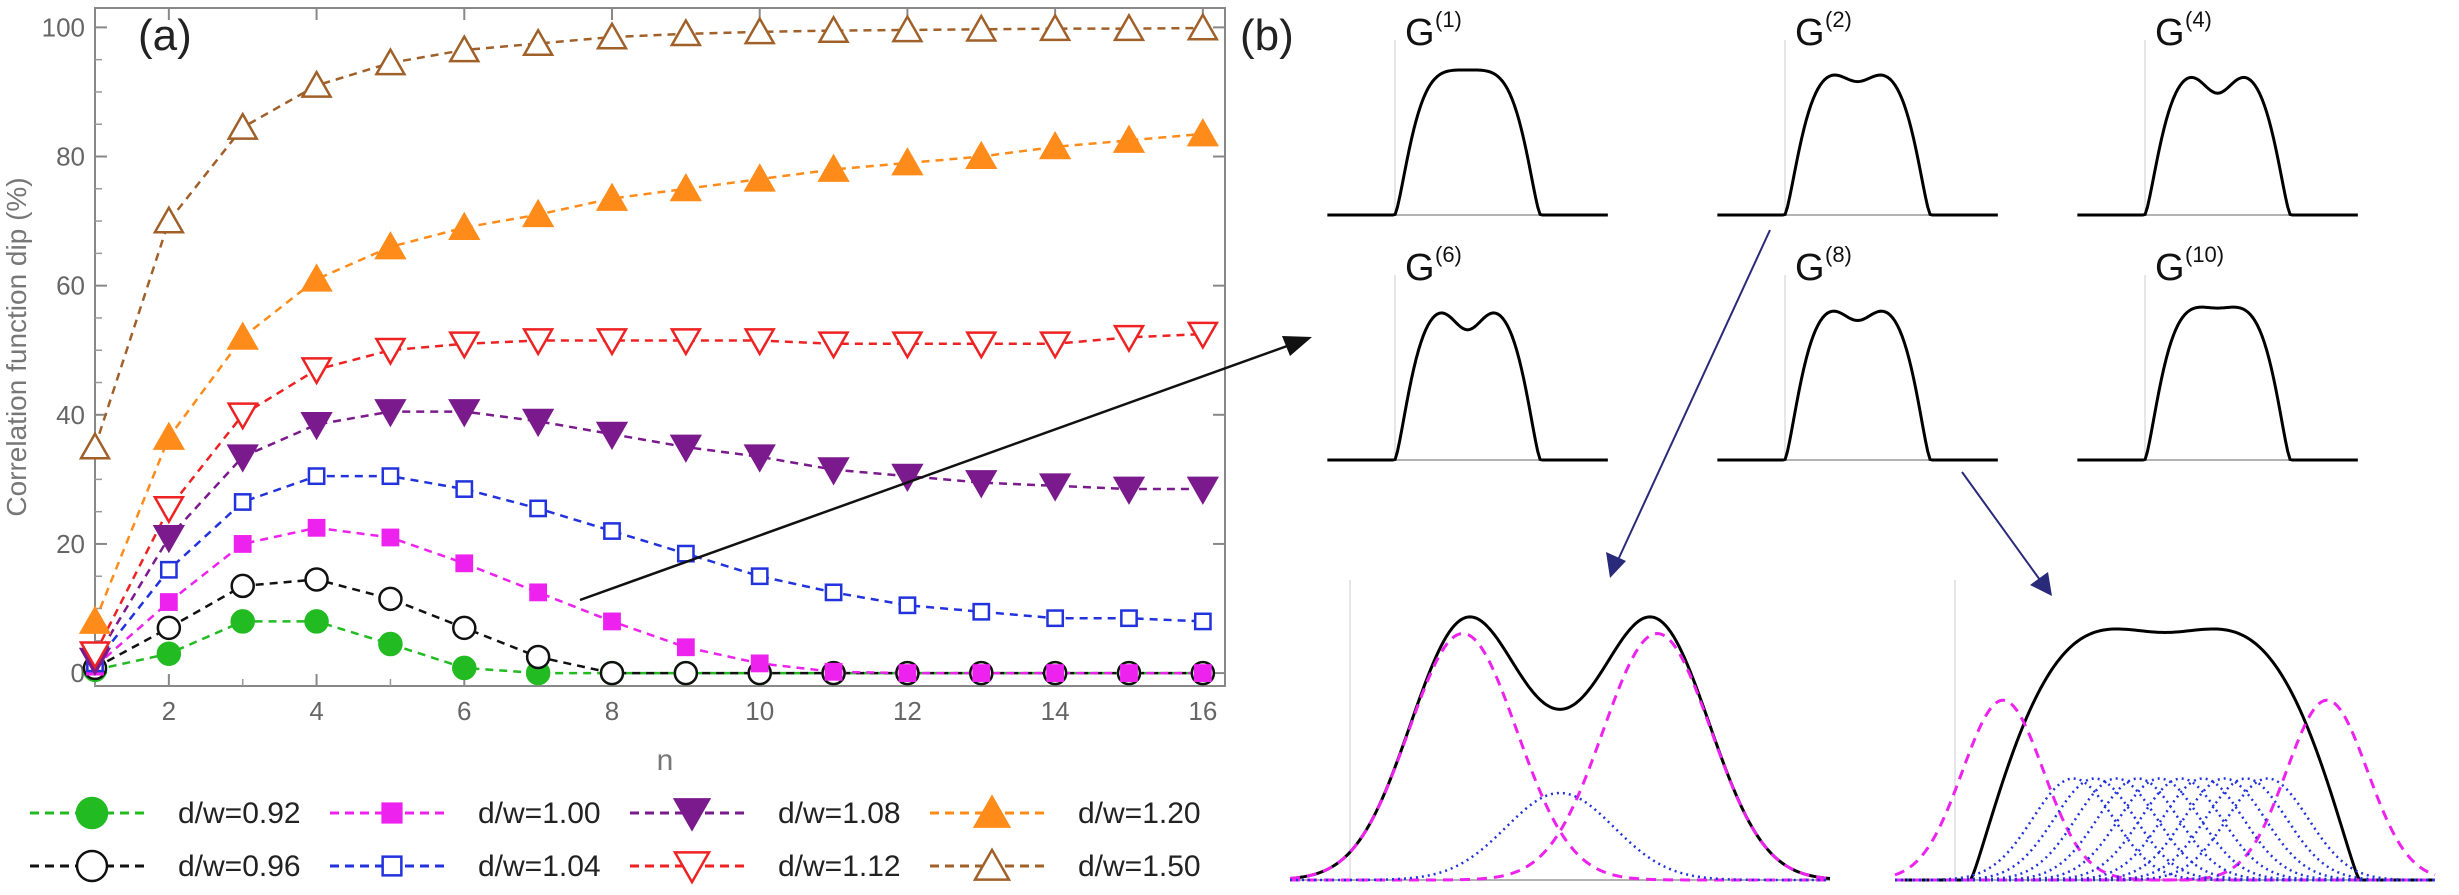 The height and width of the screenshot is (895, 2459). Describe the element at coordinates (2217, 112) in the screenshot. I see `profile-subplot-3: G (4)` at that location.